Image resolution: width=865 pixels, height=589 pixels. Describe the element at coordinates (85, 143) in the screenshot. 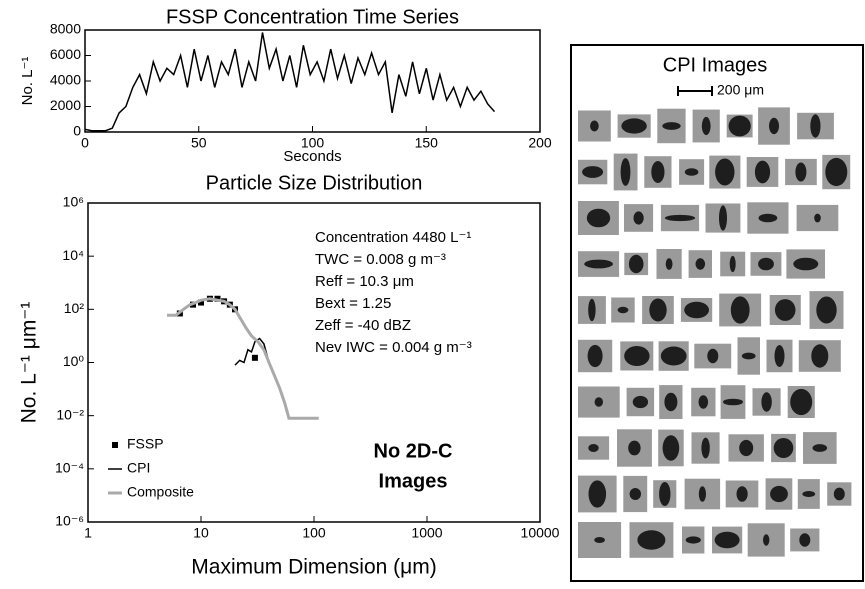

I see `x-tick-label: 0` at that location.